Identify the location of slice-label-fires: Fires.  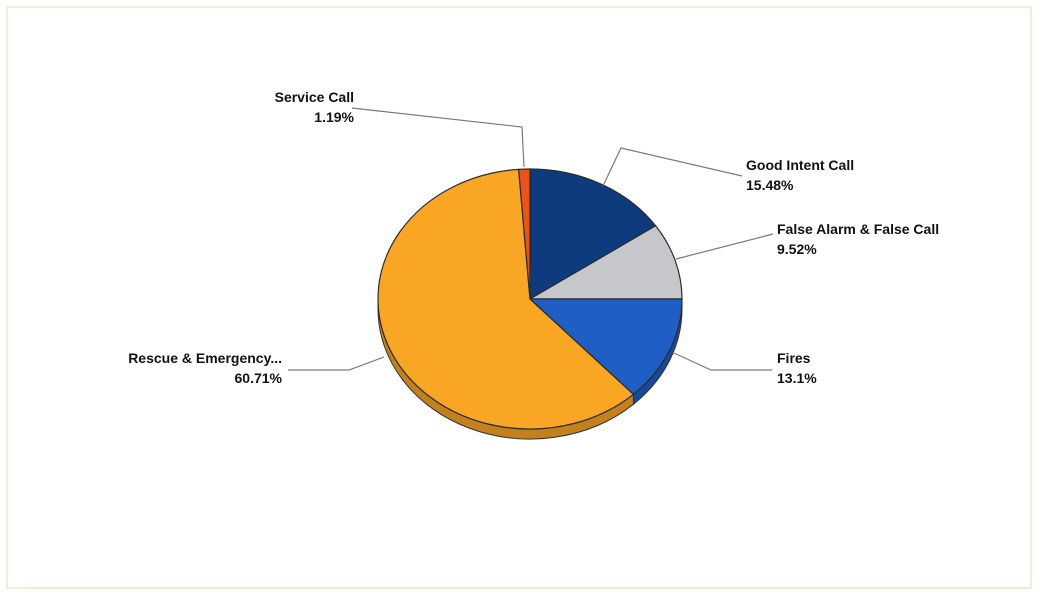
(794, 358).